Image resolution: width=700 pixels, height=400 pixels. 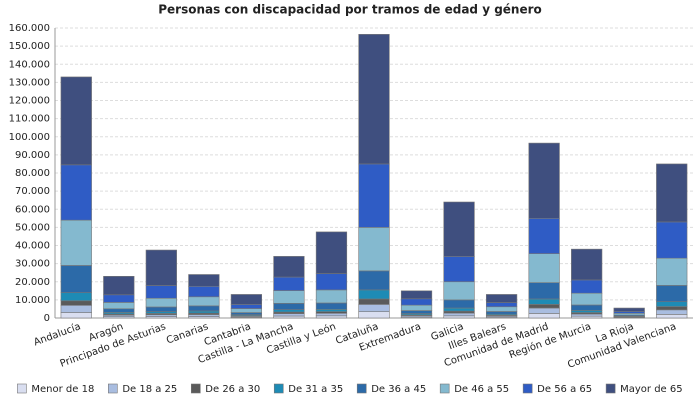 What do you see at coordinates (32, 300) in the screenshot?
I see `y-tick-label: 10.000` at bounding box center [32, 300].